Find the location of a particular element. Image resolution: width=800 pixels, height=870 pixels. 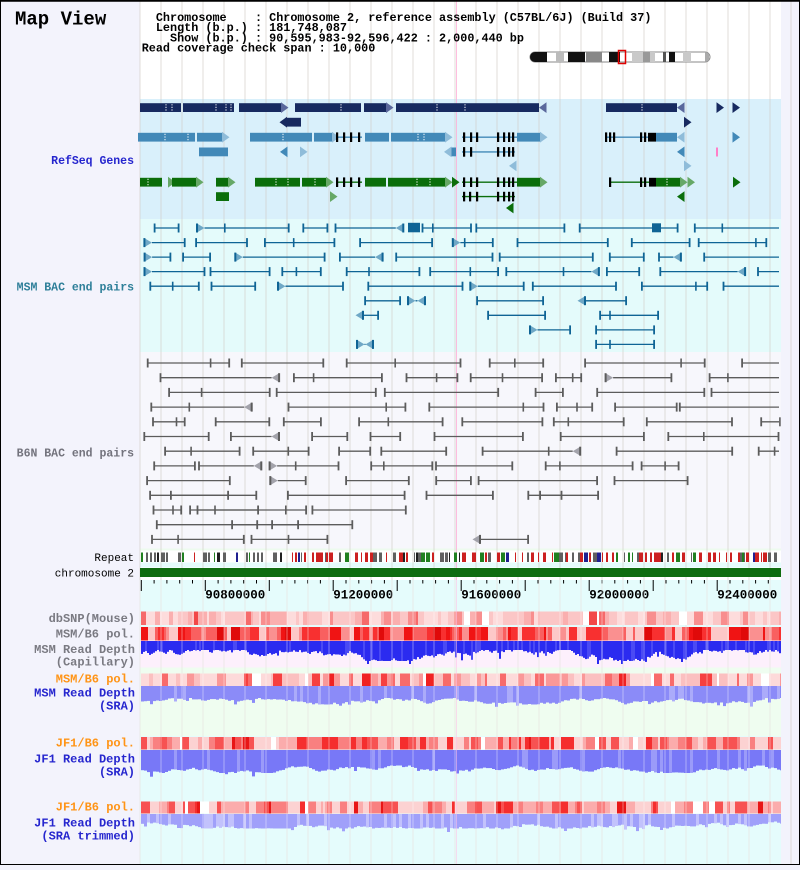

svg-text: (Capillary) is located at coordinates (95, 663).